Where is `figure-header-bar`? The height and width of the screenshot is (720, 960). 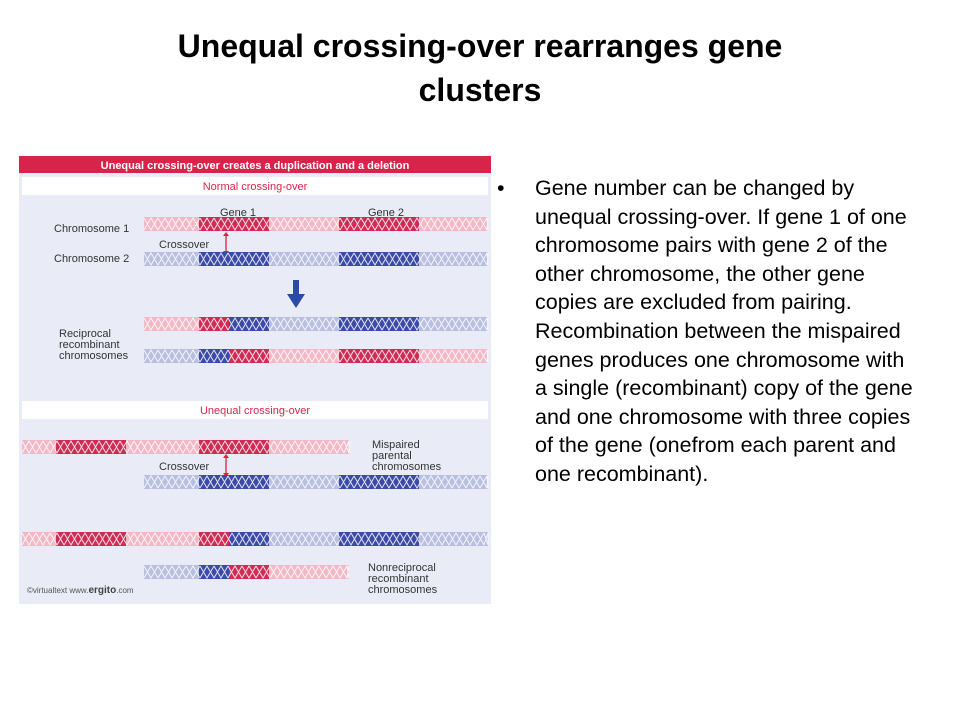 figure-header-bar is located at coordinates (255, 164).